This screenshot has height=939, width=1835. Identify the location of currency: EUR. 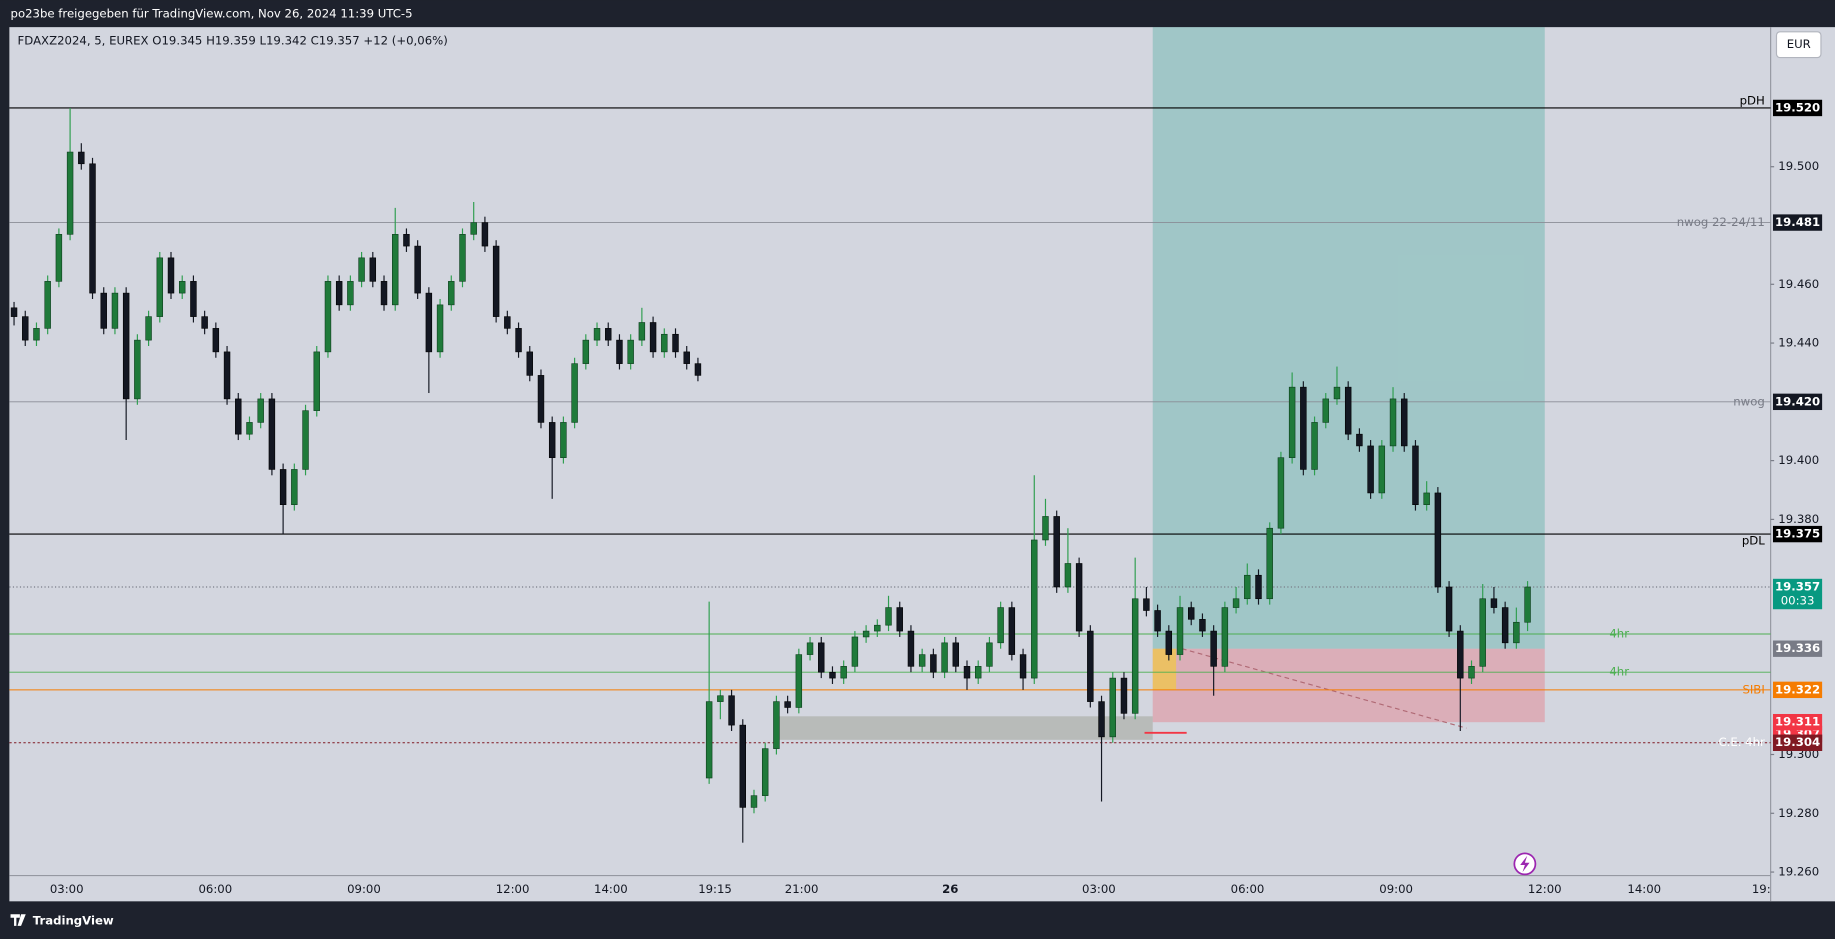
(1799, 44).